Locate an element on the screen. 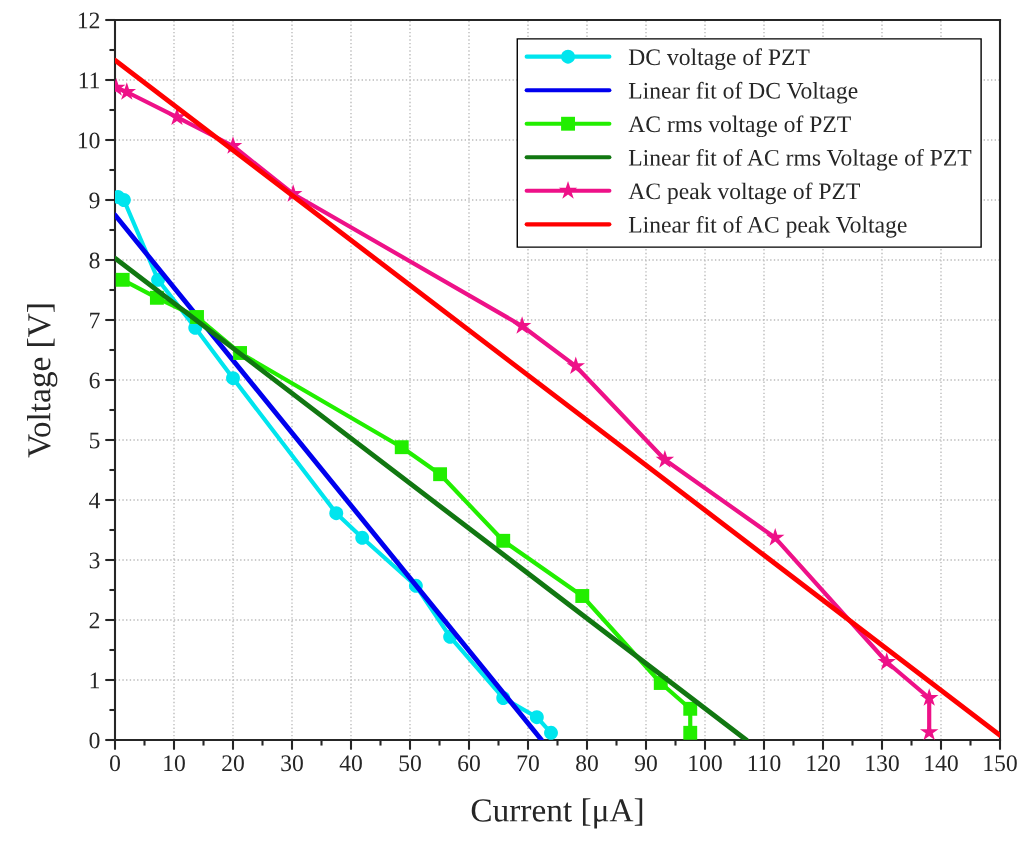  y-tick-label: 5 is located at coordinates (94, 440).